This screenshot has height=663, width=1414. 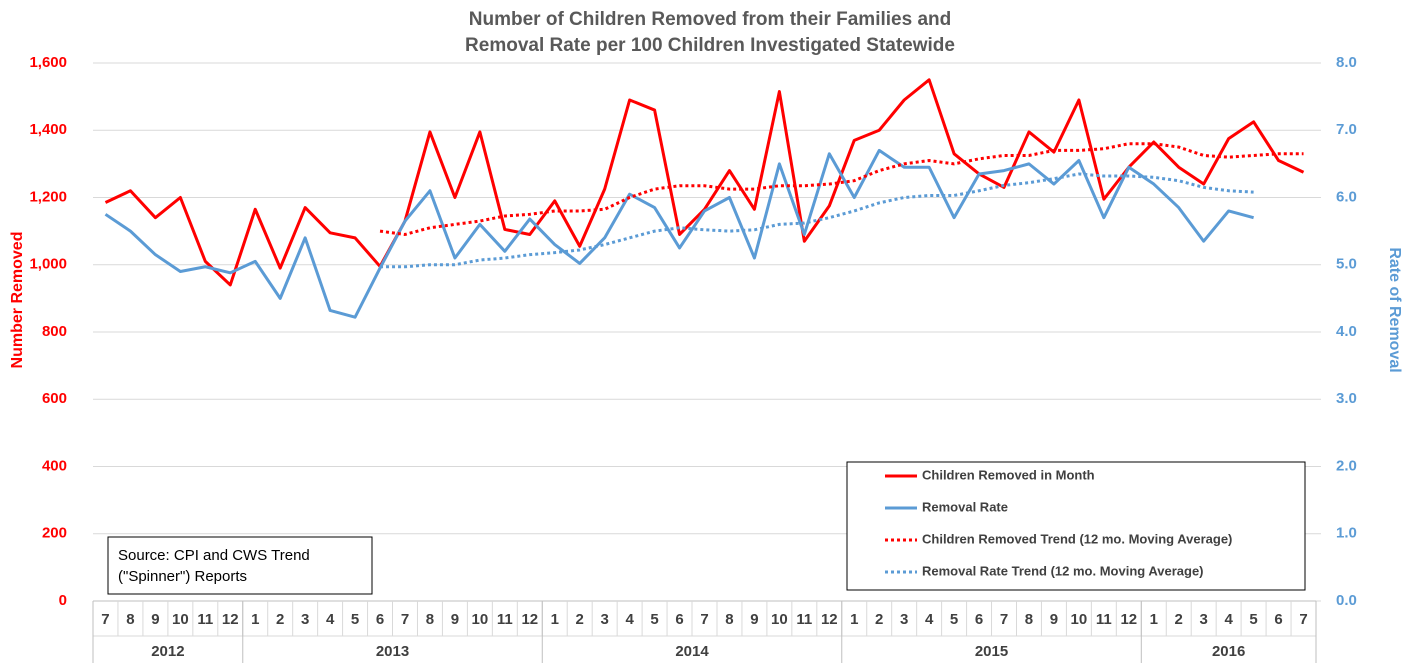 I want to click on x-group-label: 2012, so click(x=167, y=651).